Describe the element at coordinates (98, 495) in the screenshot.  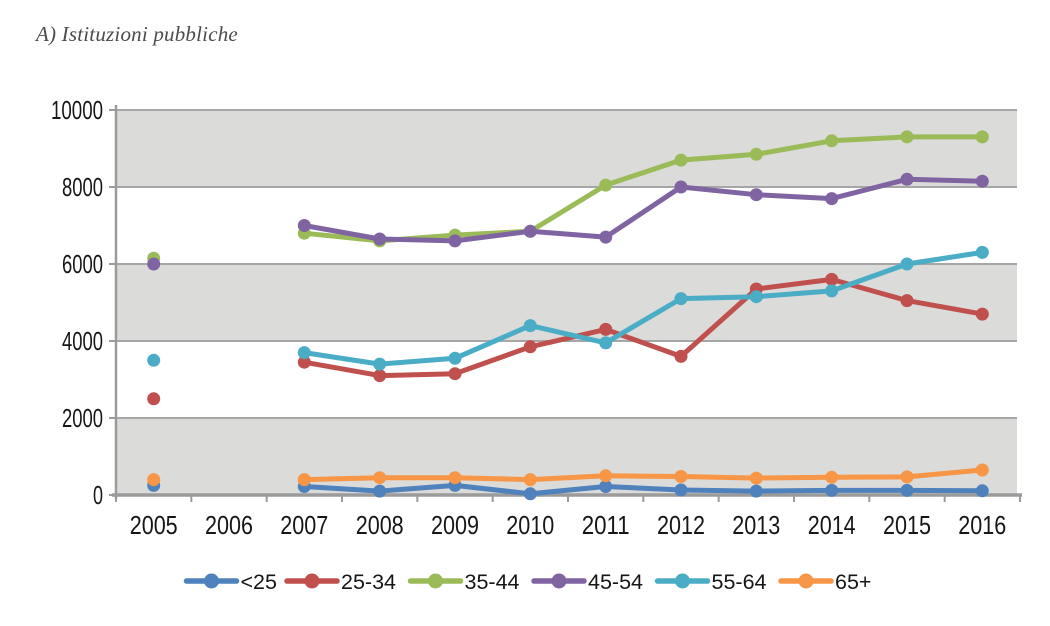
I see `y-axis-label: 0` at that location.